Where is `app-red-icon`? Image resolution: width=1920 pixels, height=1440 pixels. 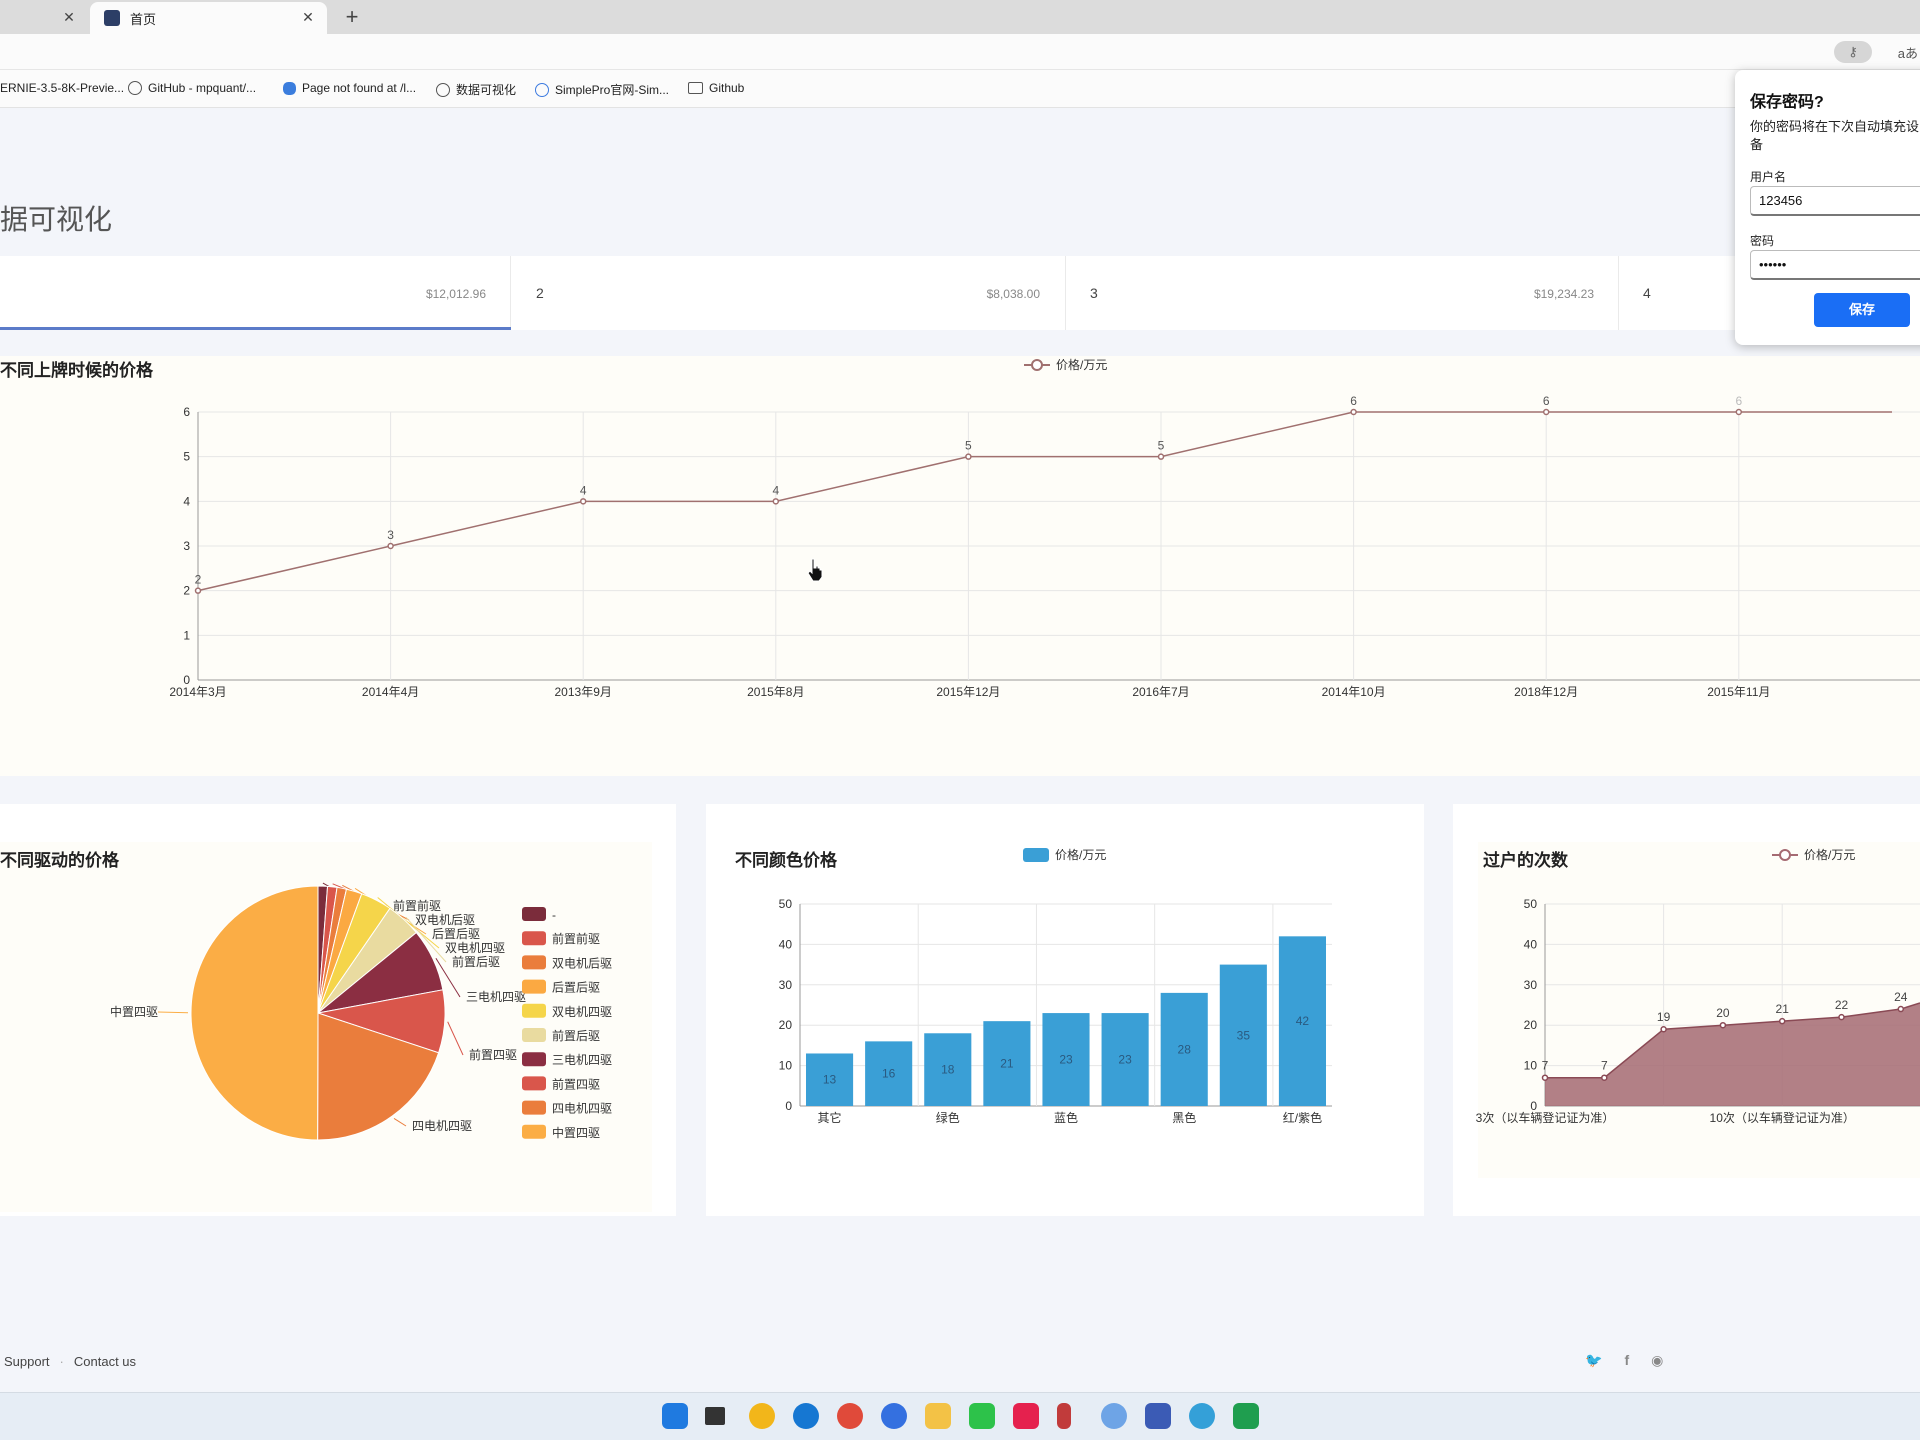
app-red-icon is located at coordinates (1026, 1416).